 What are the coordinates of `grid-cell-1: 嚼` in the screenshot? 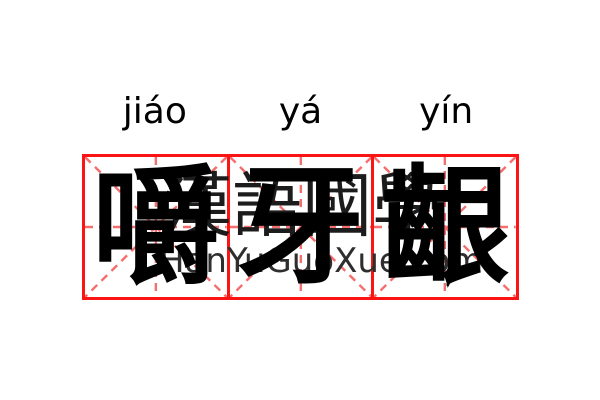 It's located at (156, 227).